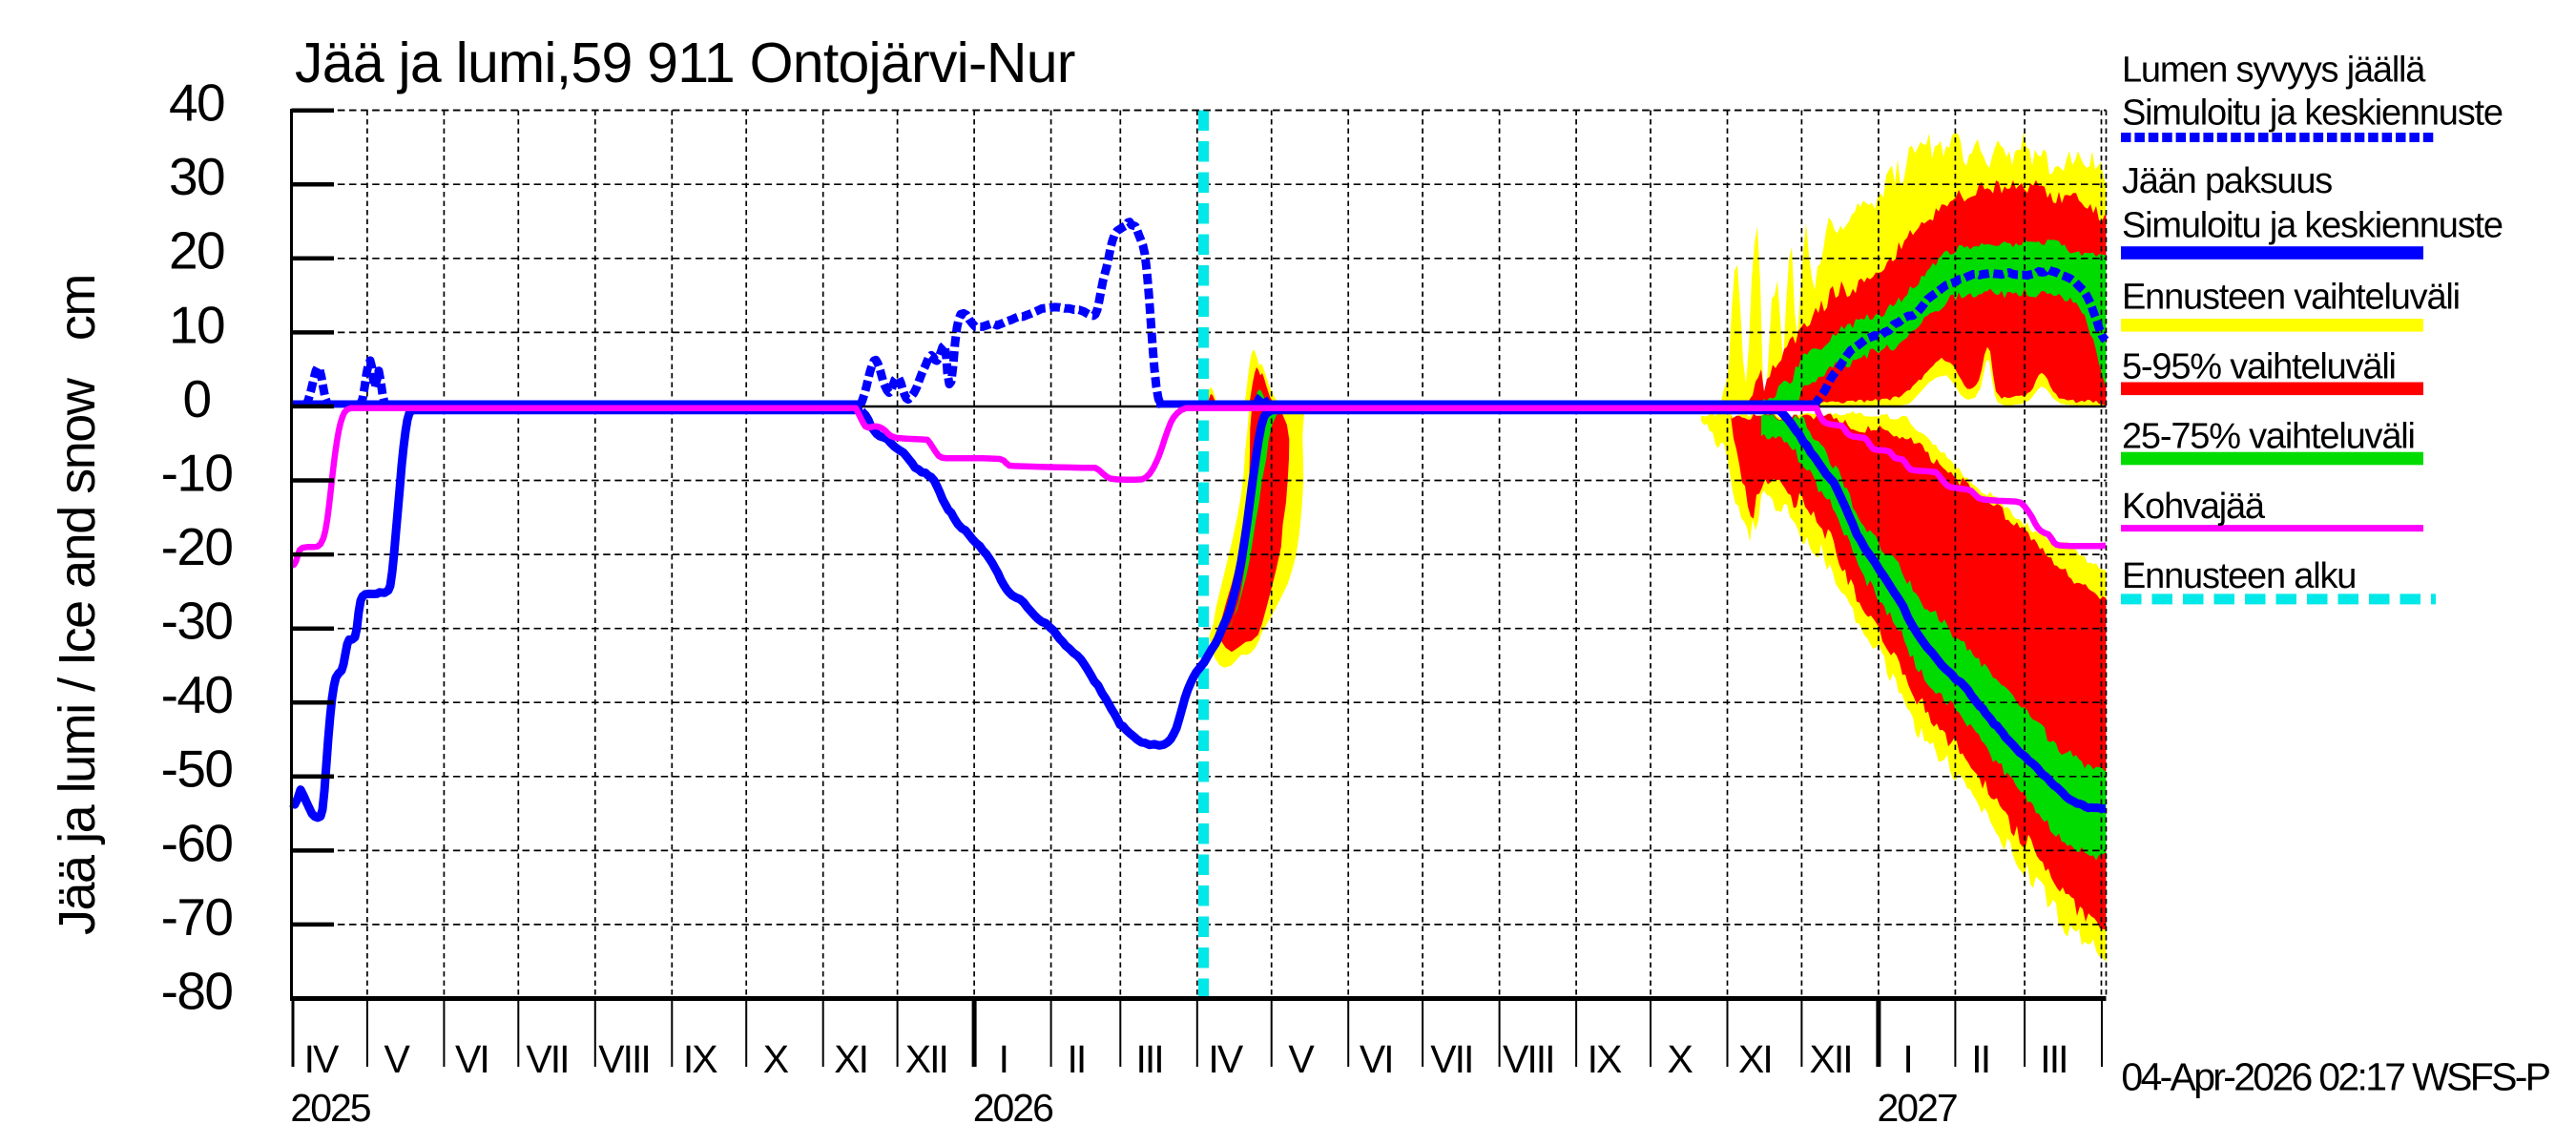  I want to click on svg-text: -40, so click(197, 694).